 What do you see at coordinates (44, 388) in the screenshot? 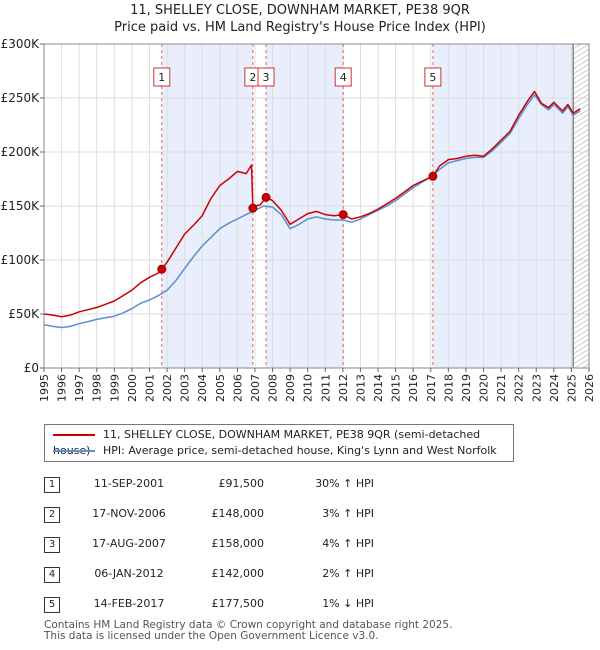
I see `x-tick-label: 1995` at bounding box center [44, 388].